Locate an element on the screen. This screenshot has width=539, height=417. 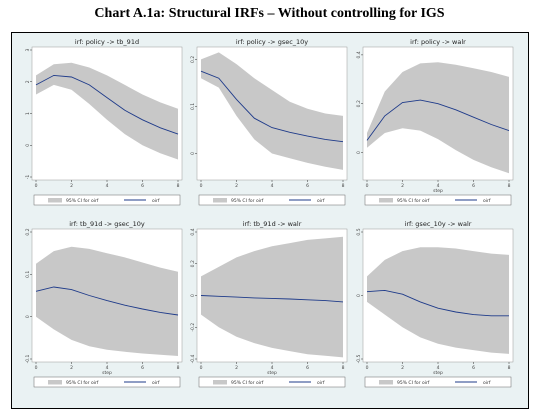
panel-title: irf: tb_91d -> walr is located at coordinates (272, 224).